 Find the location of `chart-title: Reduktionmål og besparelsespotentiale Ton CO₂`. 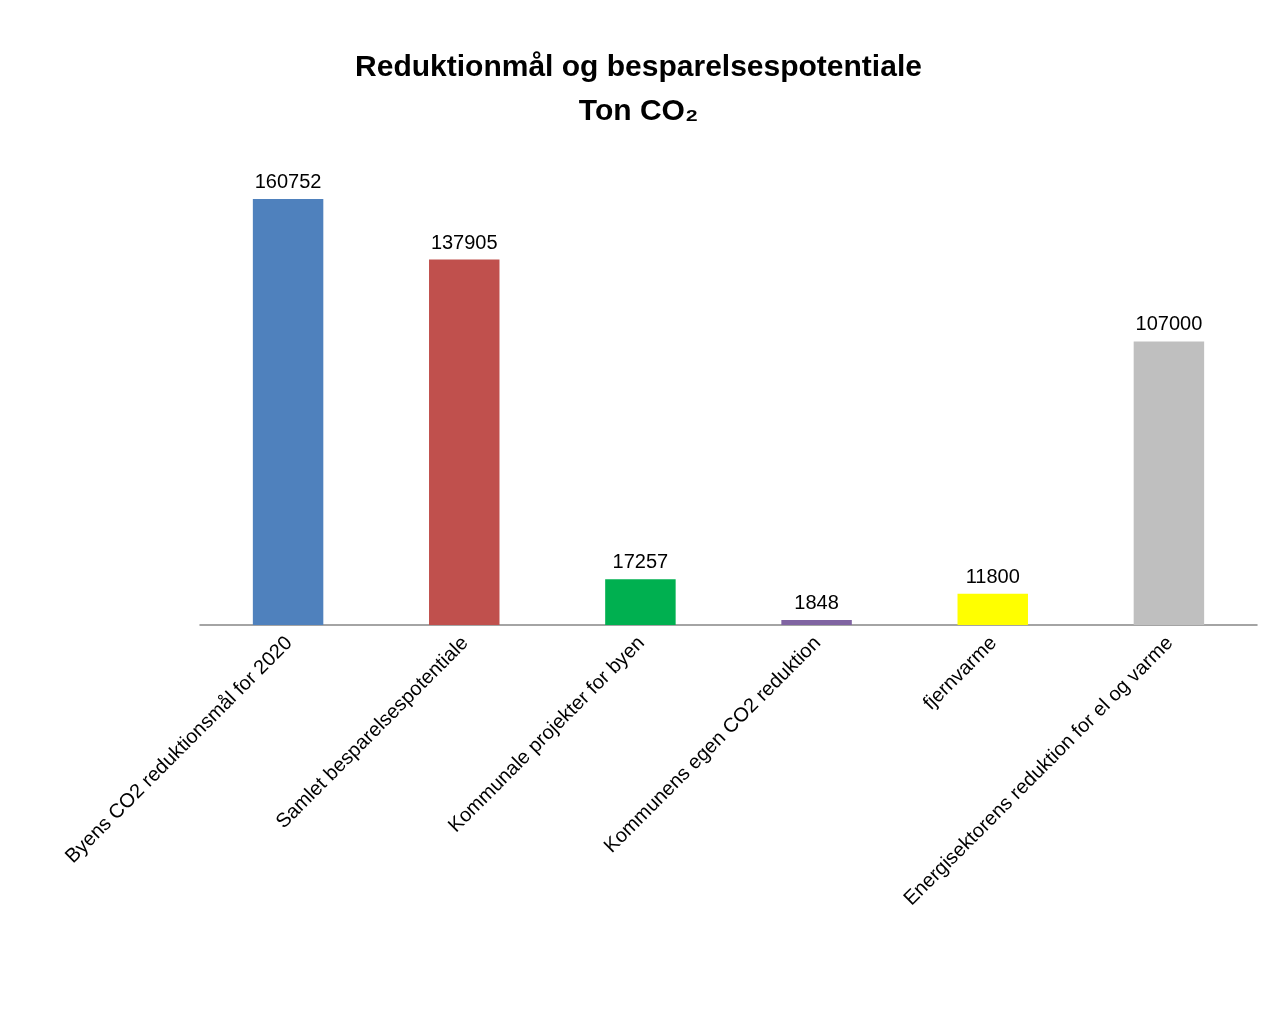

chart-title: Reduktionmål og besparelsespotentiale Ton CO₂ is located at coordinates (638, 87).